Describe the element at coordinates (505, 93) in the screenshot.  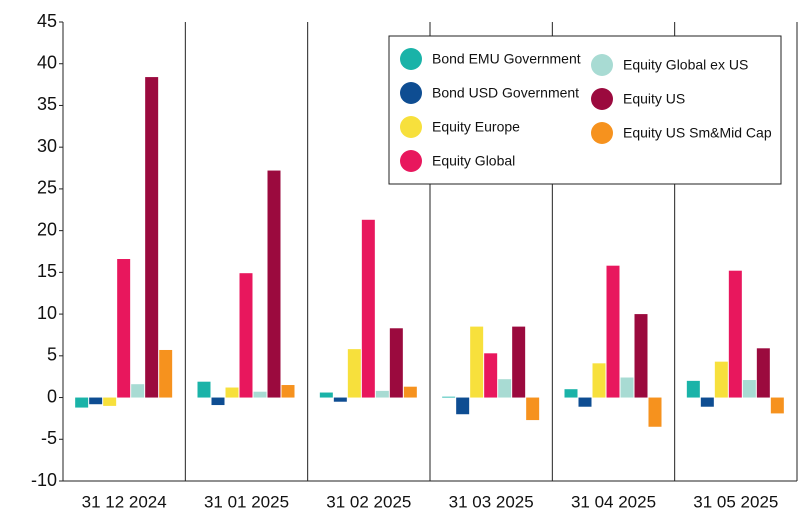
I see `legend-label: Bond USD Government` at that location.